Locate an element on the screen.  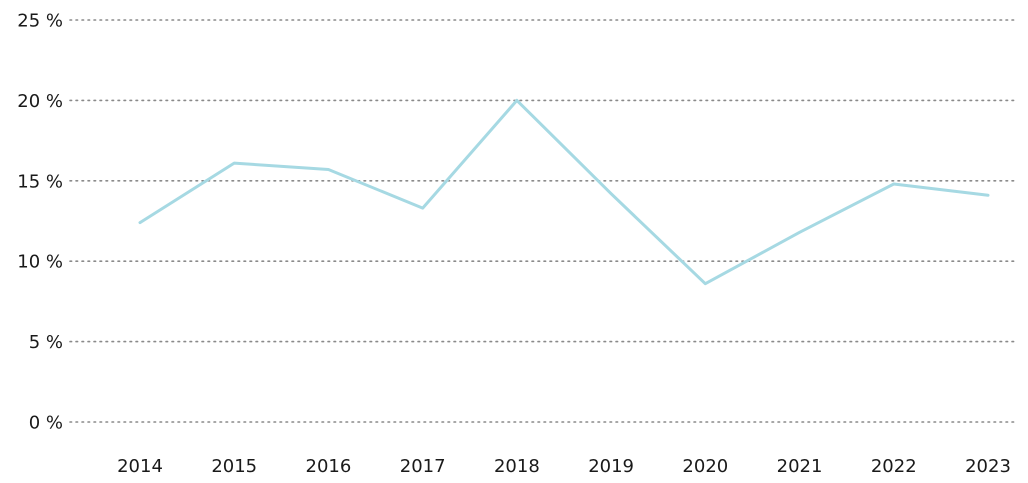
x-tick-label: 2017 is located at coordinates (423, 466).